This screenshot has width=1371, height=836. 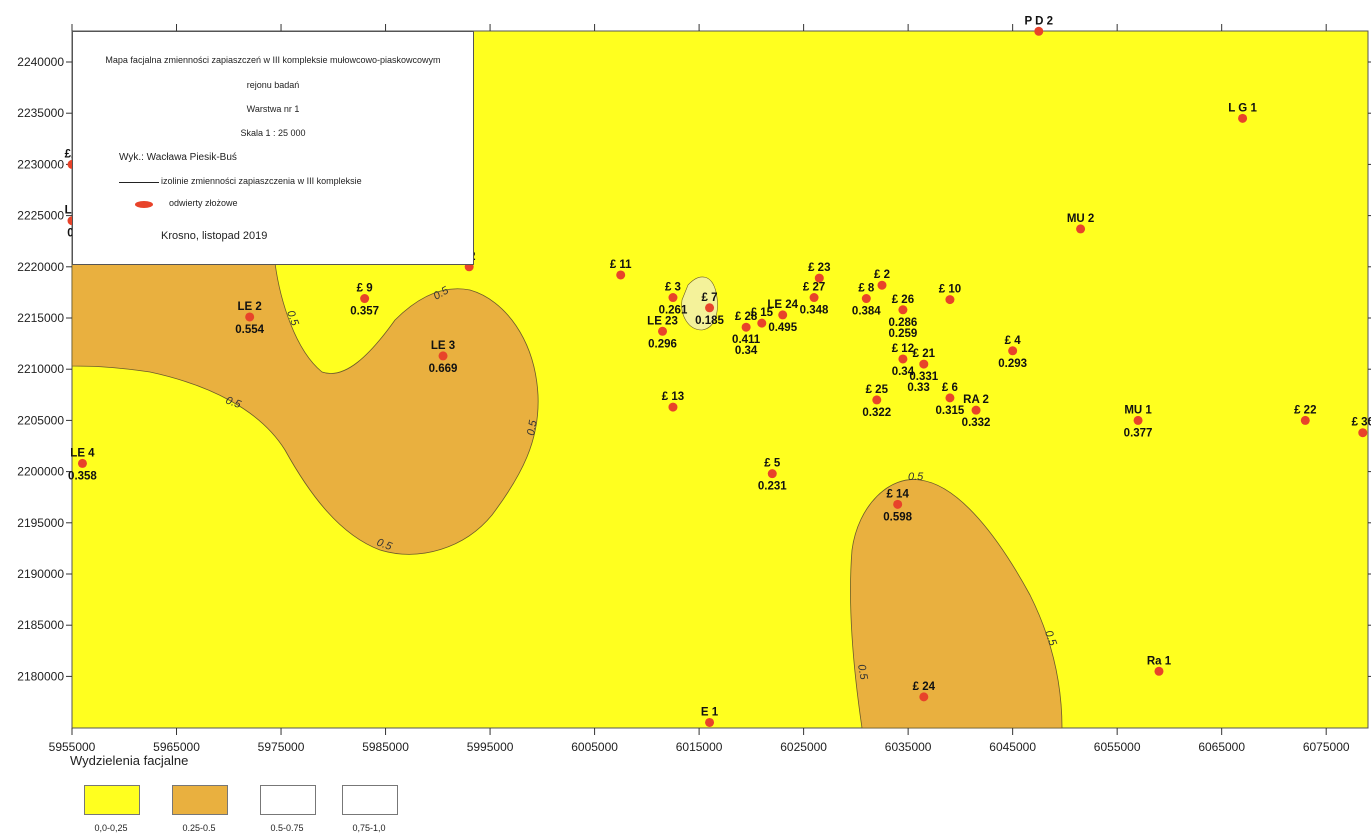 What do you see at coordinates (369, 828) in the screenshot?
I see `facies-label-4: 0,75-1,0` at bounding box center [369, 828].